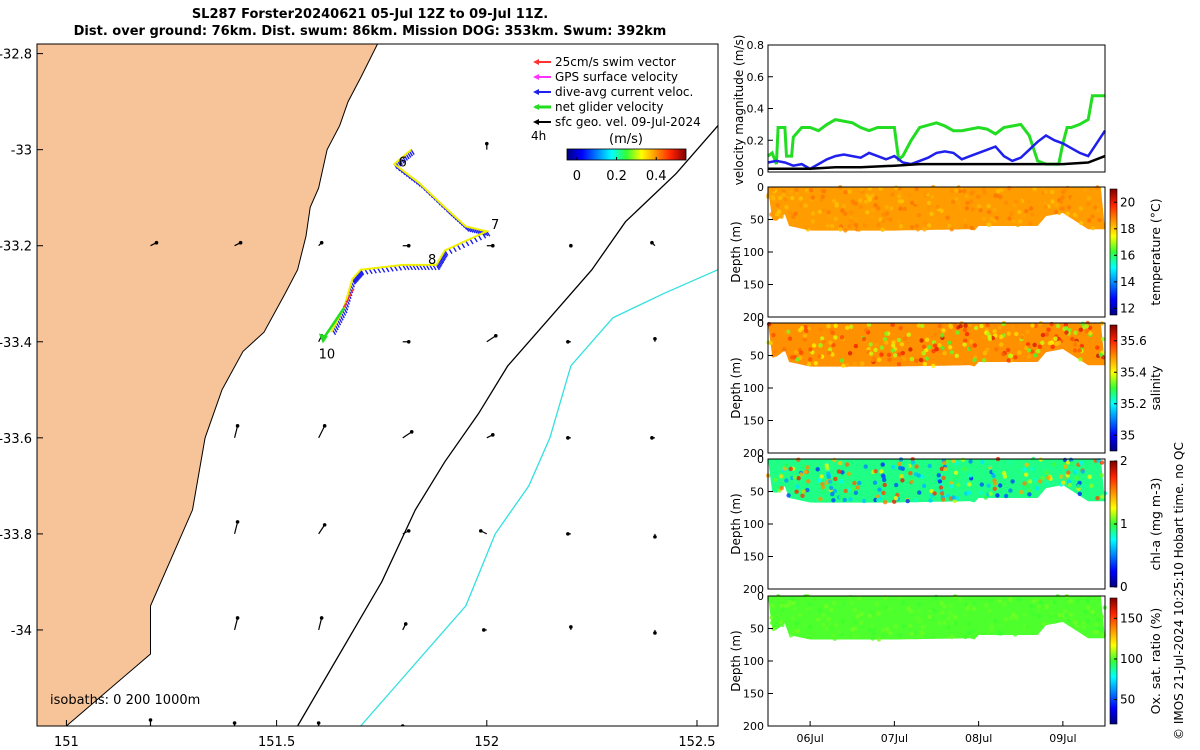 The height and width of the screenshot is (750, 1200). What do you see at coordinates (66, 742) in the screenshot?
I see `map-x-tick-label: 151` at bounding box center [66, 742].